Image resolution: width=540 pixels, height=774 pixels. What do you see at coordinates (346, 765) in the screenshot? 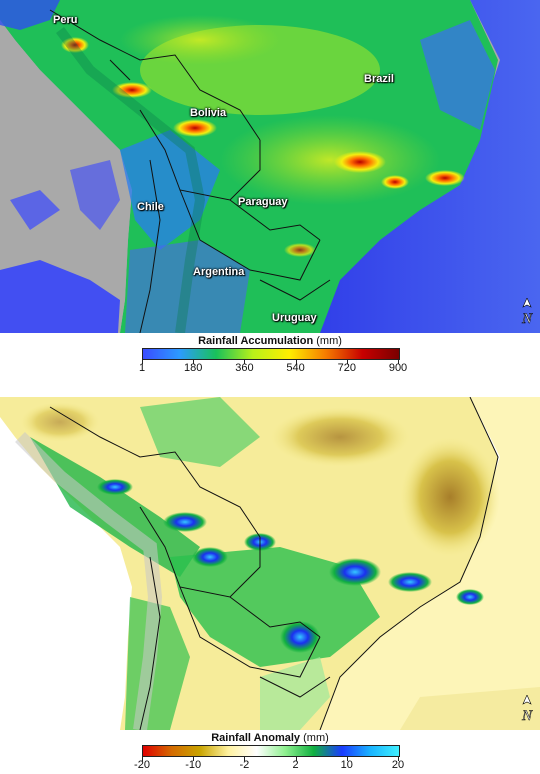
I see `legend-tick-label: 10` at bounding box center [346, 765].